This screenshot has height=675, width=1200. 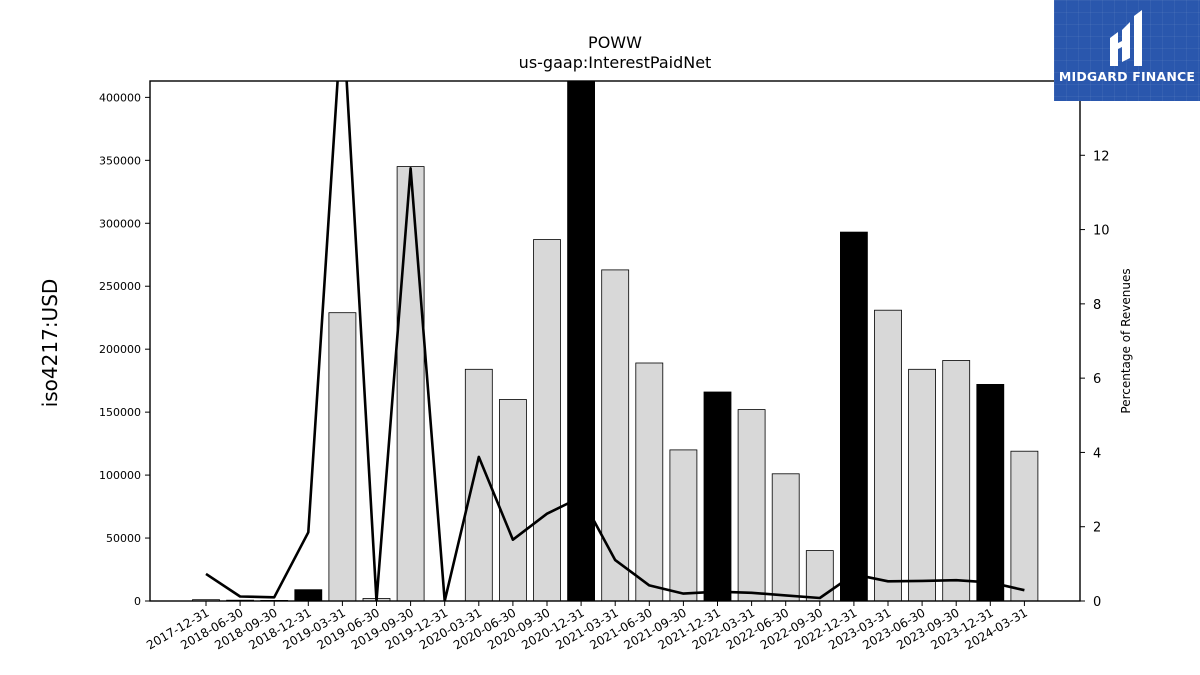 I want to click on y2-axis-label: Percentage of Revenues, so click(x=1126, y=340).